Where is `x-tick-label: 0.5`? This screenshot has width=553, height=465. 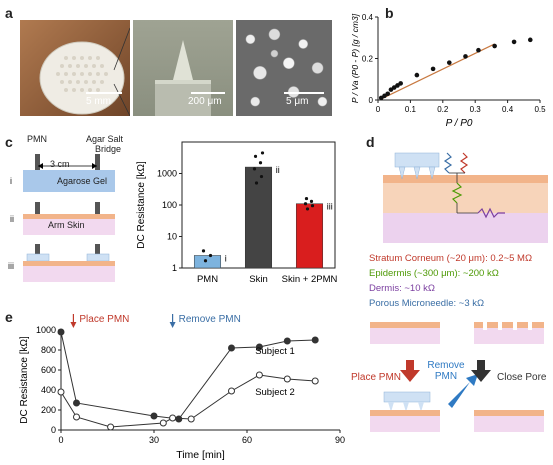
x-tick-label: 0.5 is located at coordinates (540, 109).